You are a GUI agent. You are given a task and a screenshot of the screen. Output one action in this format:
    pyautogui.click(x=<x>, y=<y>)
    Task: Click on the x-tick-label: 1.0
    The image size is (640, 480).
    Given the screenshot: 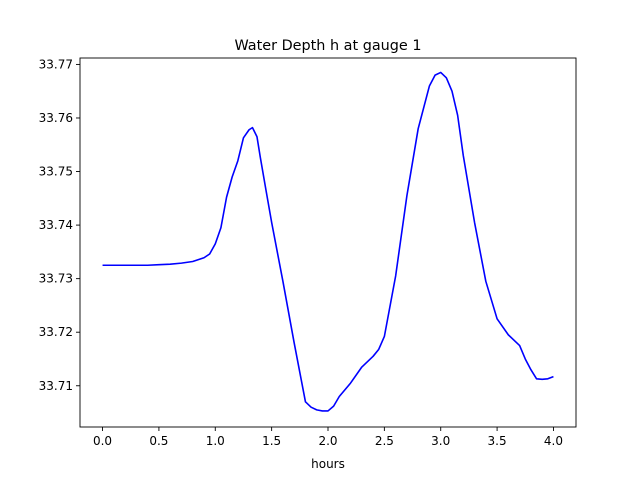 What is the action you would take?
    pyautogui.click(x=215, y=441)
    